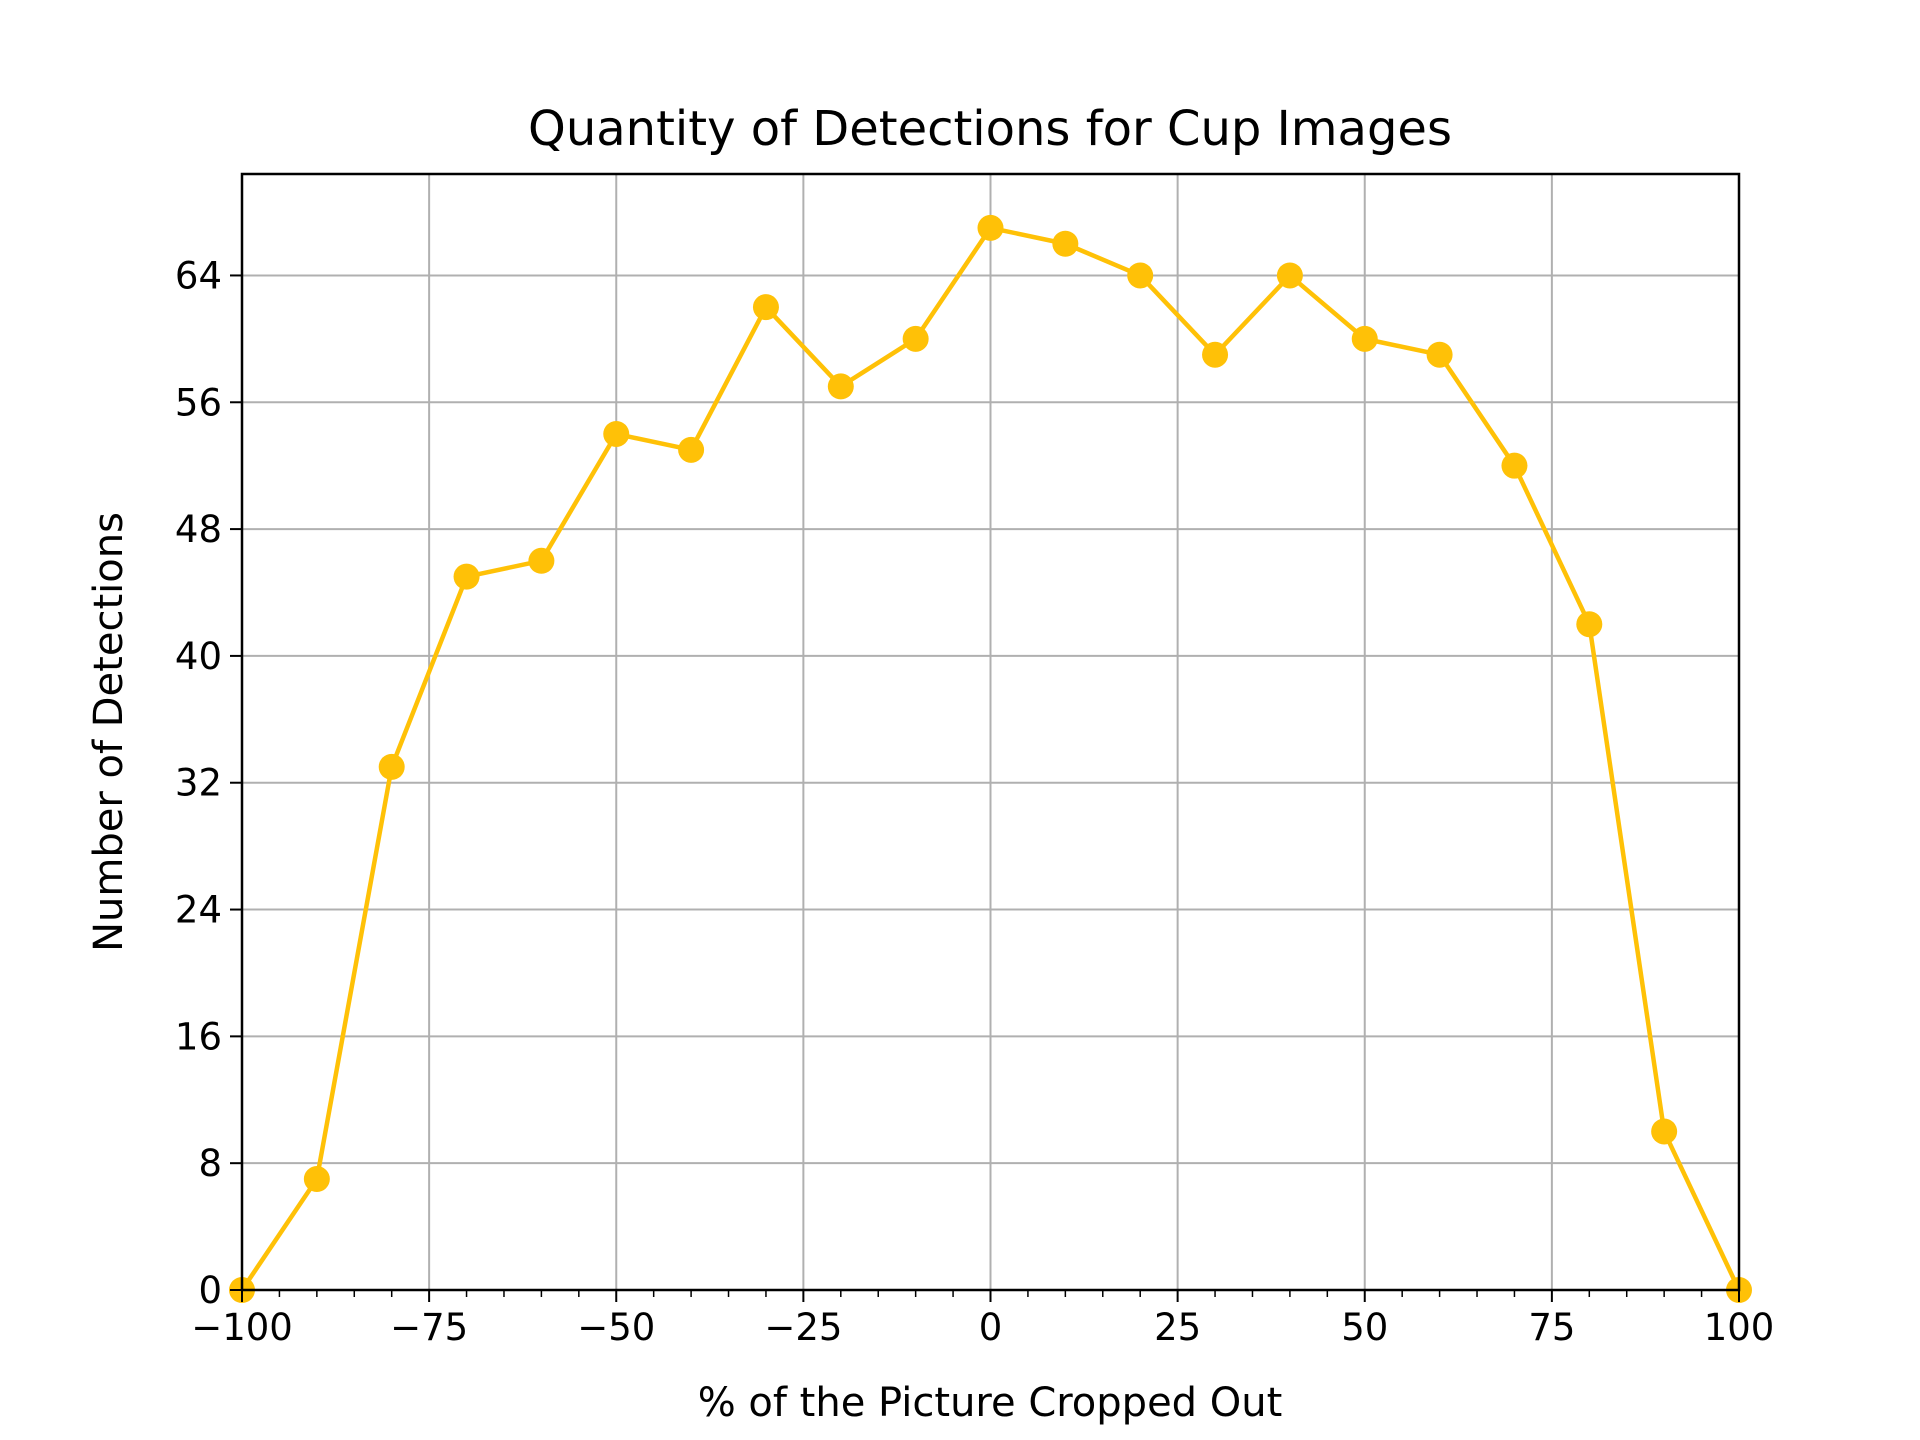 This screenshot has width=1920, height=1440. I want to click on y-tick-label: 32, so click(198, 783).